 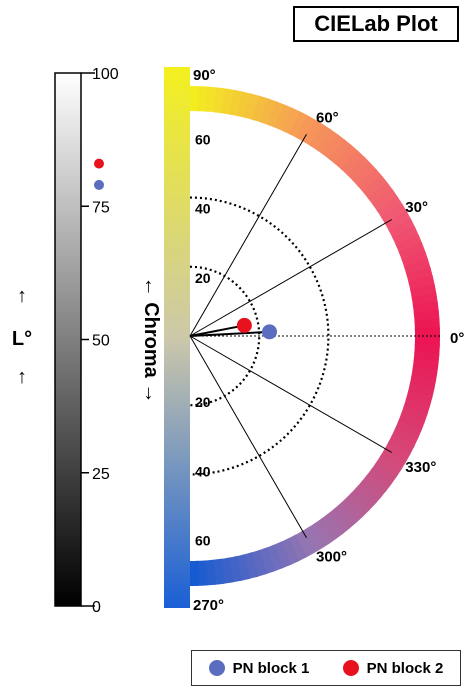 What do you see at coordinates (326, 668) in the screenshot?
I see `legend: PN block 1 PN block 2` at bounding box center [326, 668].